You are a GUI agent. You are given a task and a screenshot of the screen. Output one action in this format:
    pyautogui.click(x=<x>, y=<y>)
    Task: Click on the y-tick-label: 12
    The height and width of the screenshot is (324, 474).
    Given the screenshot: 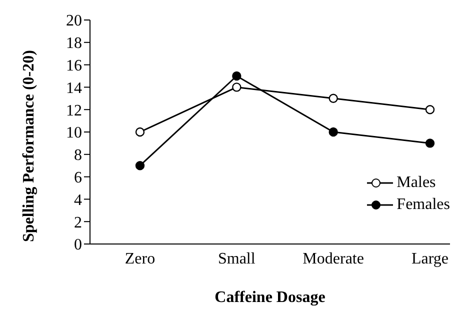 What is the action you would take?
    pyautogui.click(x=74, y=111)
    